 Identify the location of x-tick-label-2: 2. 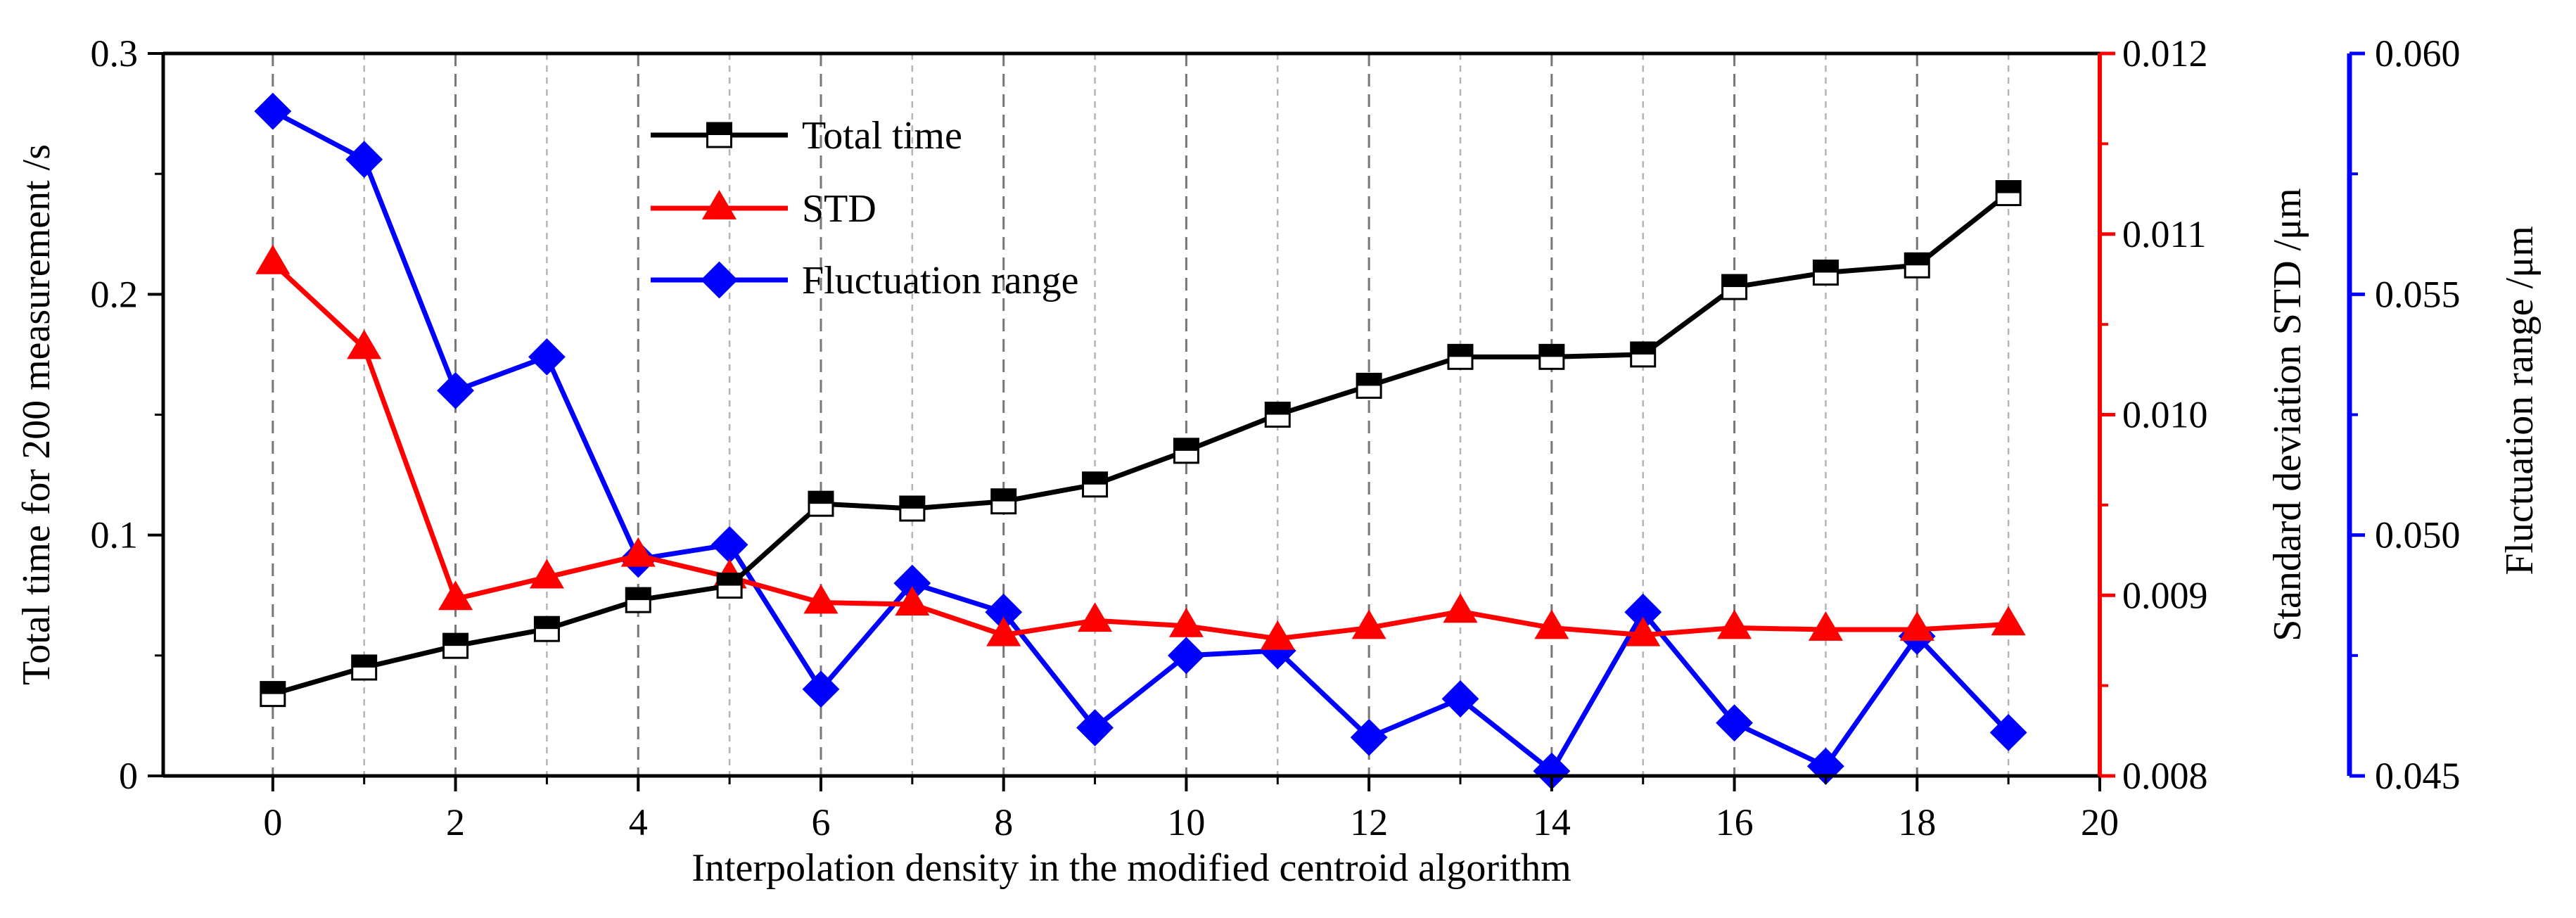
(455, 822).